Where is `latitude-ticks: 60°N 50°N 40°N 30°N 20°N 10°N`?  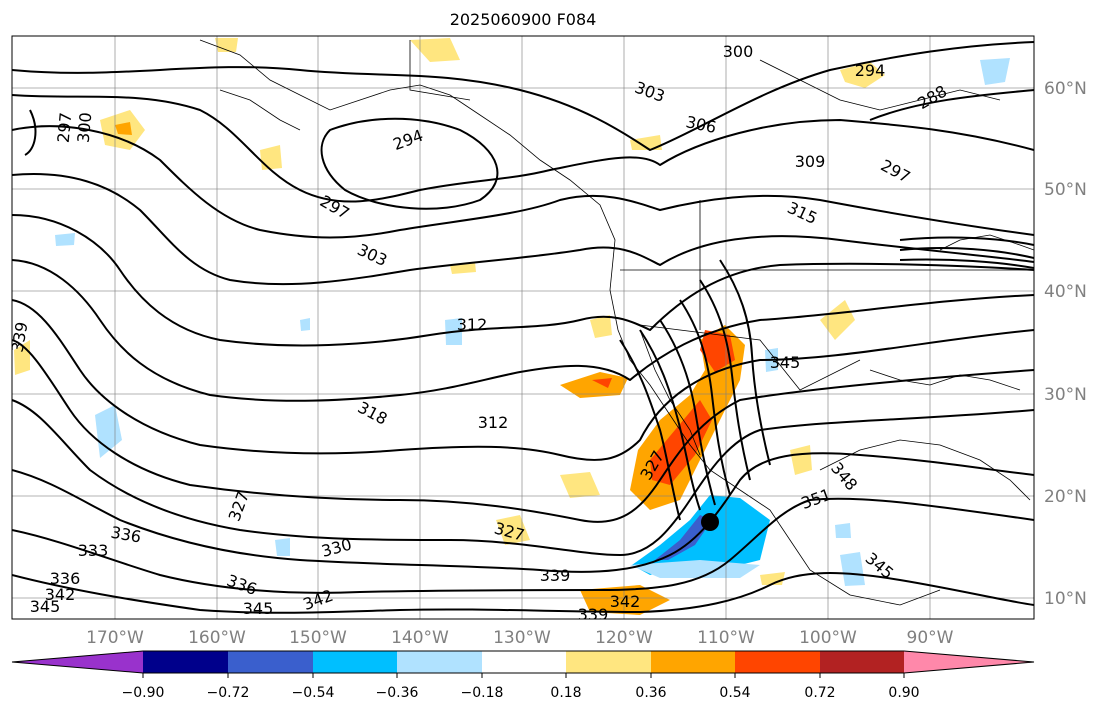
latitude-ticks: 60°N 50°N 40°N 30°N 20°N 10°N is located at coordinates (1065, 344).